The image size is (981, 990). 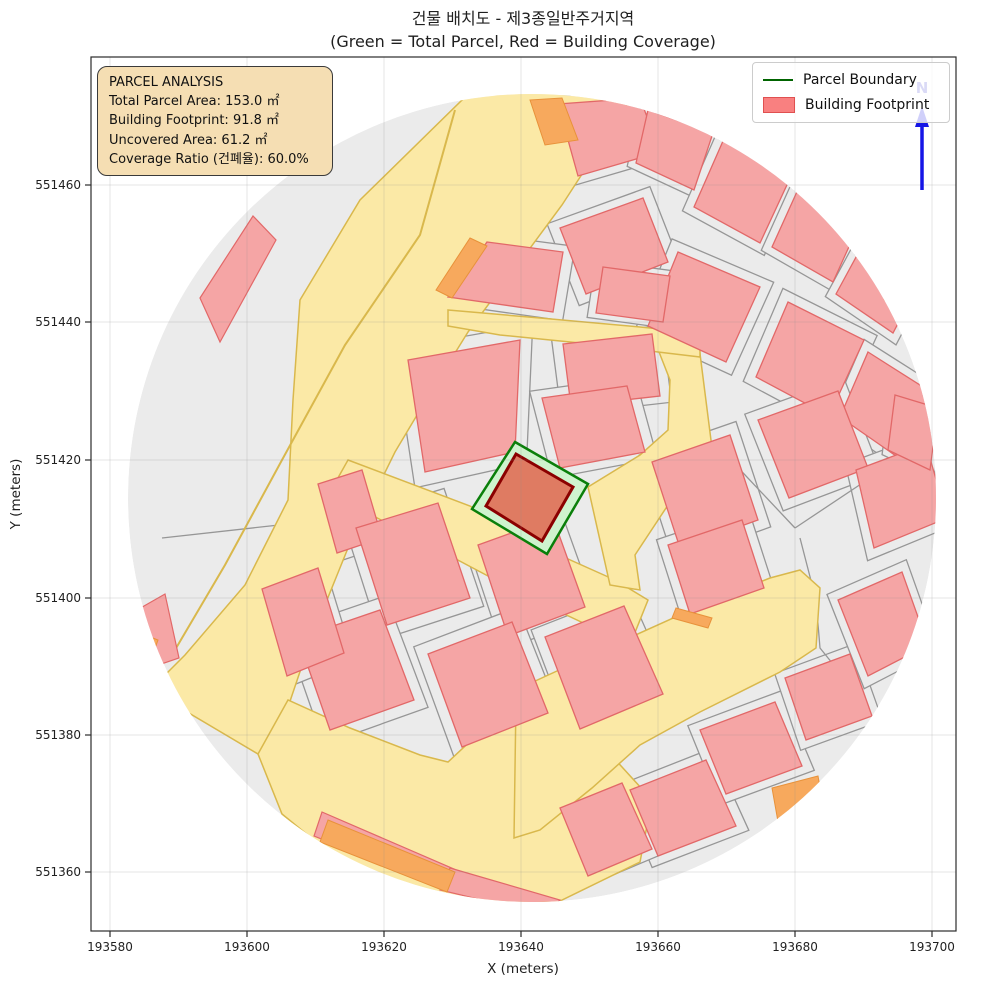 What do you see at coordinates (58, 322) in the screenshot?
I see `y-tick-label: 551440` at bounding box center [58, 322].